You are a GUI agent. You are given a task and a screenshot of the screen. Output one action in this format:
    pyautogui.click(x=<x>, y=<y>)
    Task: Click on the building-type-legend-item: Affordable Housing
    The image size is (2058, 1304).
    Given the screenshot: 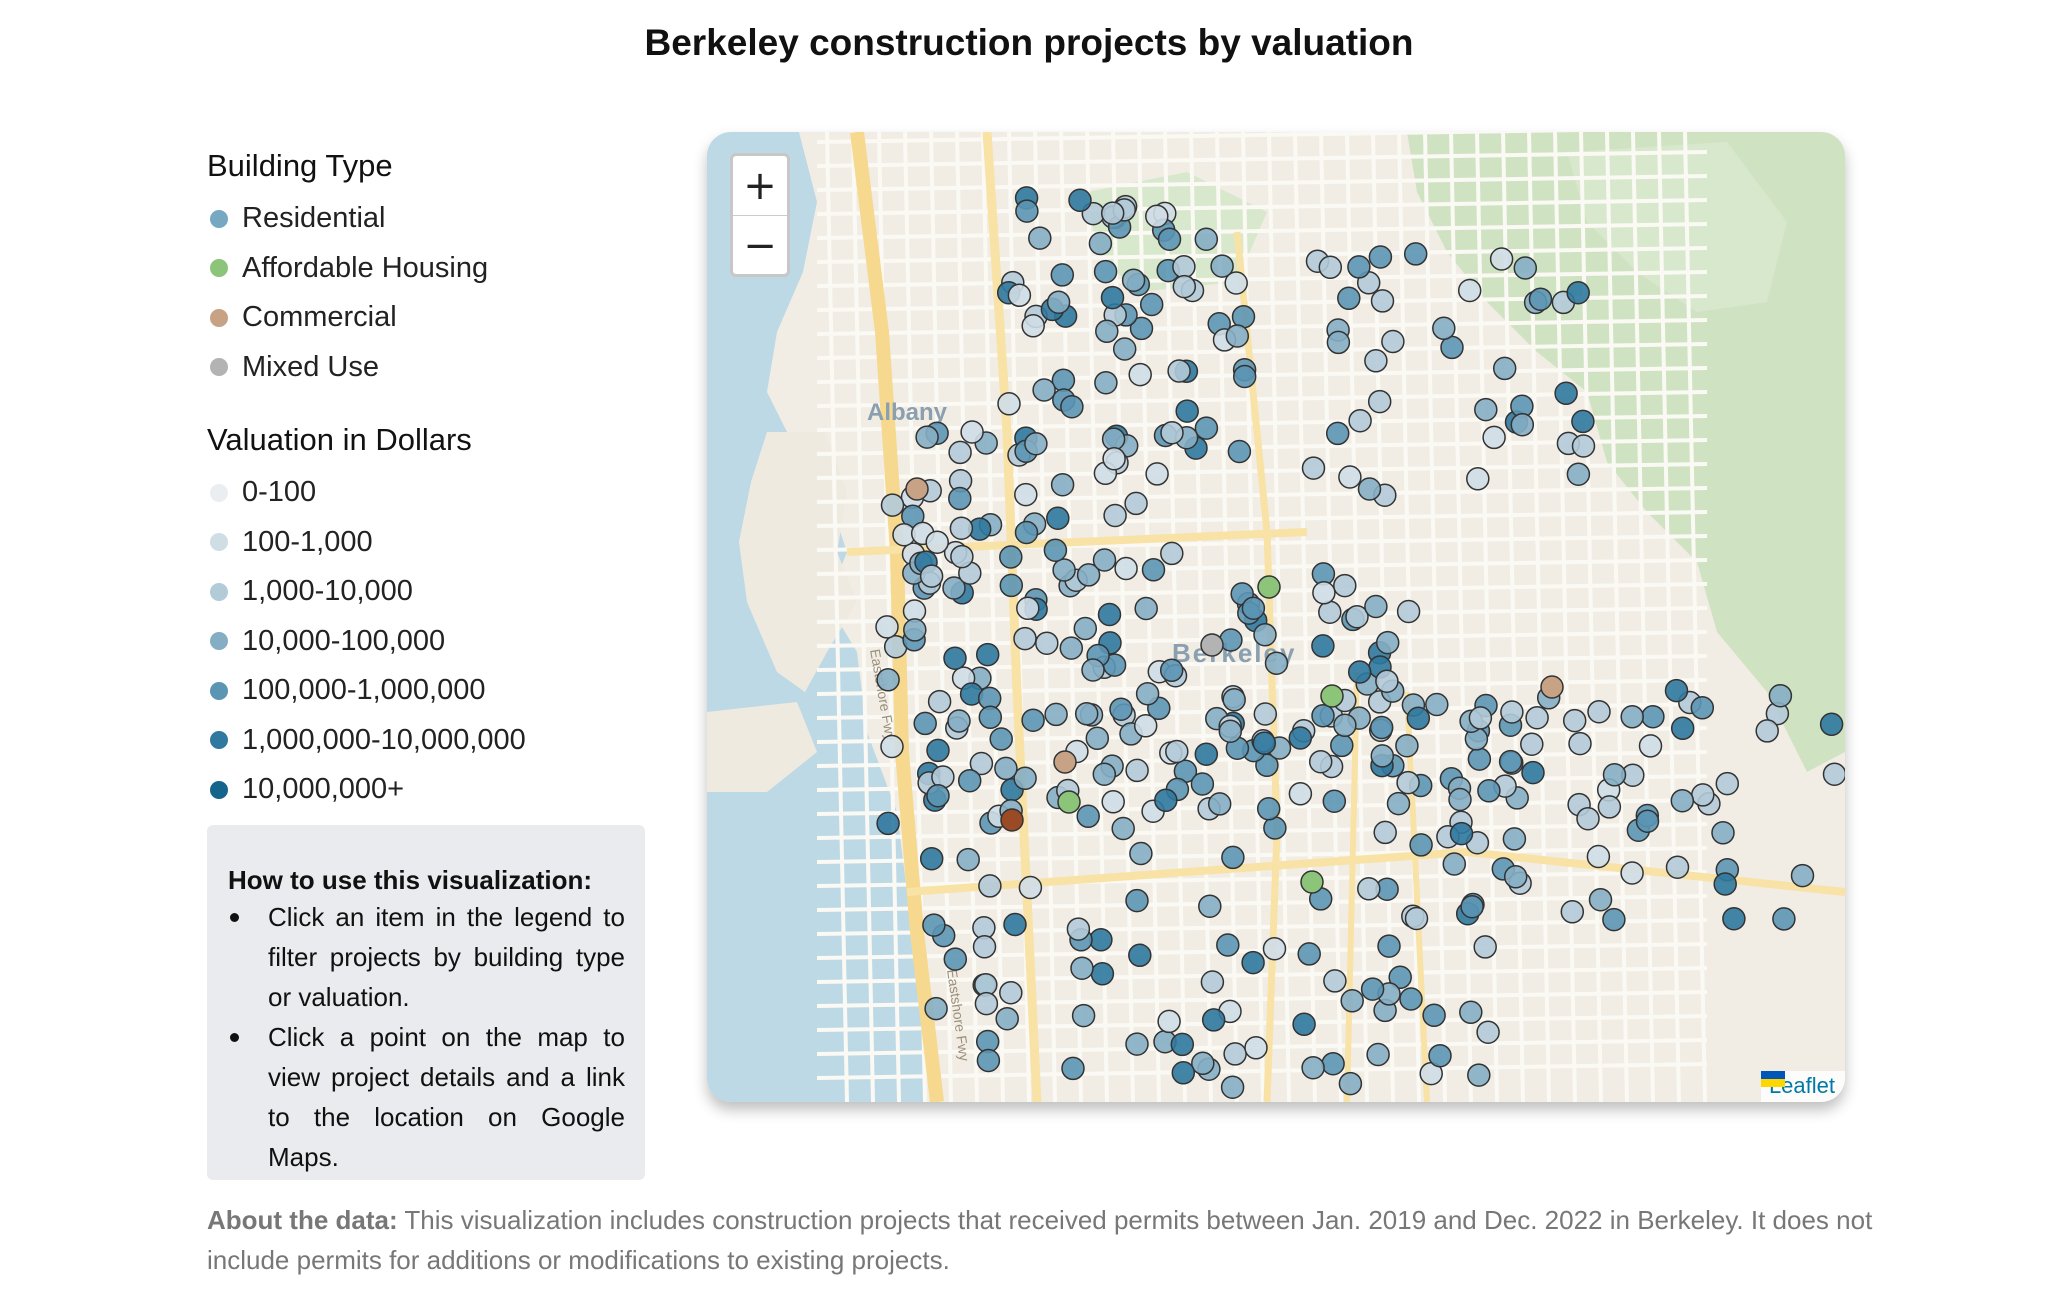 What is the action you would take?
    pyautogui.click(x=427, y=269)
    